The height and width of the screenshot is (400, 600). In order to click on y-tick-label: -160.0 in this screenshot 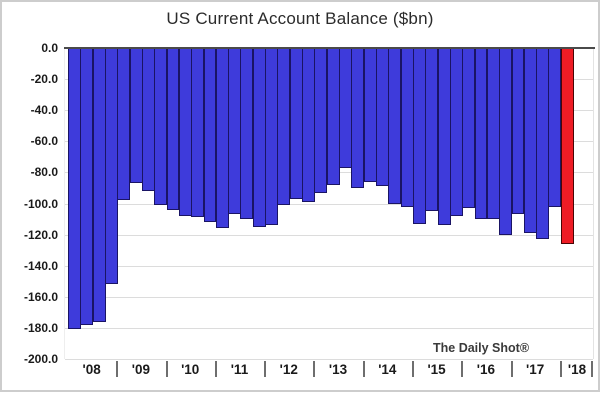, I will do `click(40, 296)`.